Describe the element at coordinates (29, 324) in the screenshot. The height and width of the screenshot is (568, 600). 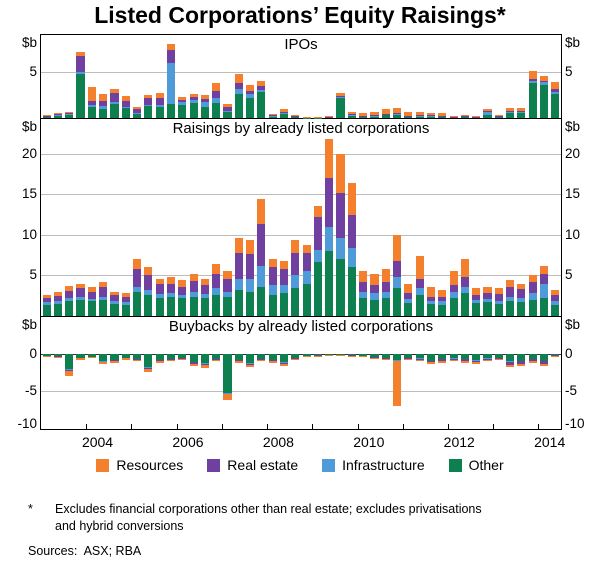
I see `axis-unit-label: $b` at that location.